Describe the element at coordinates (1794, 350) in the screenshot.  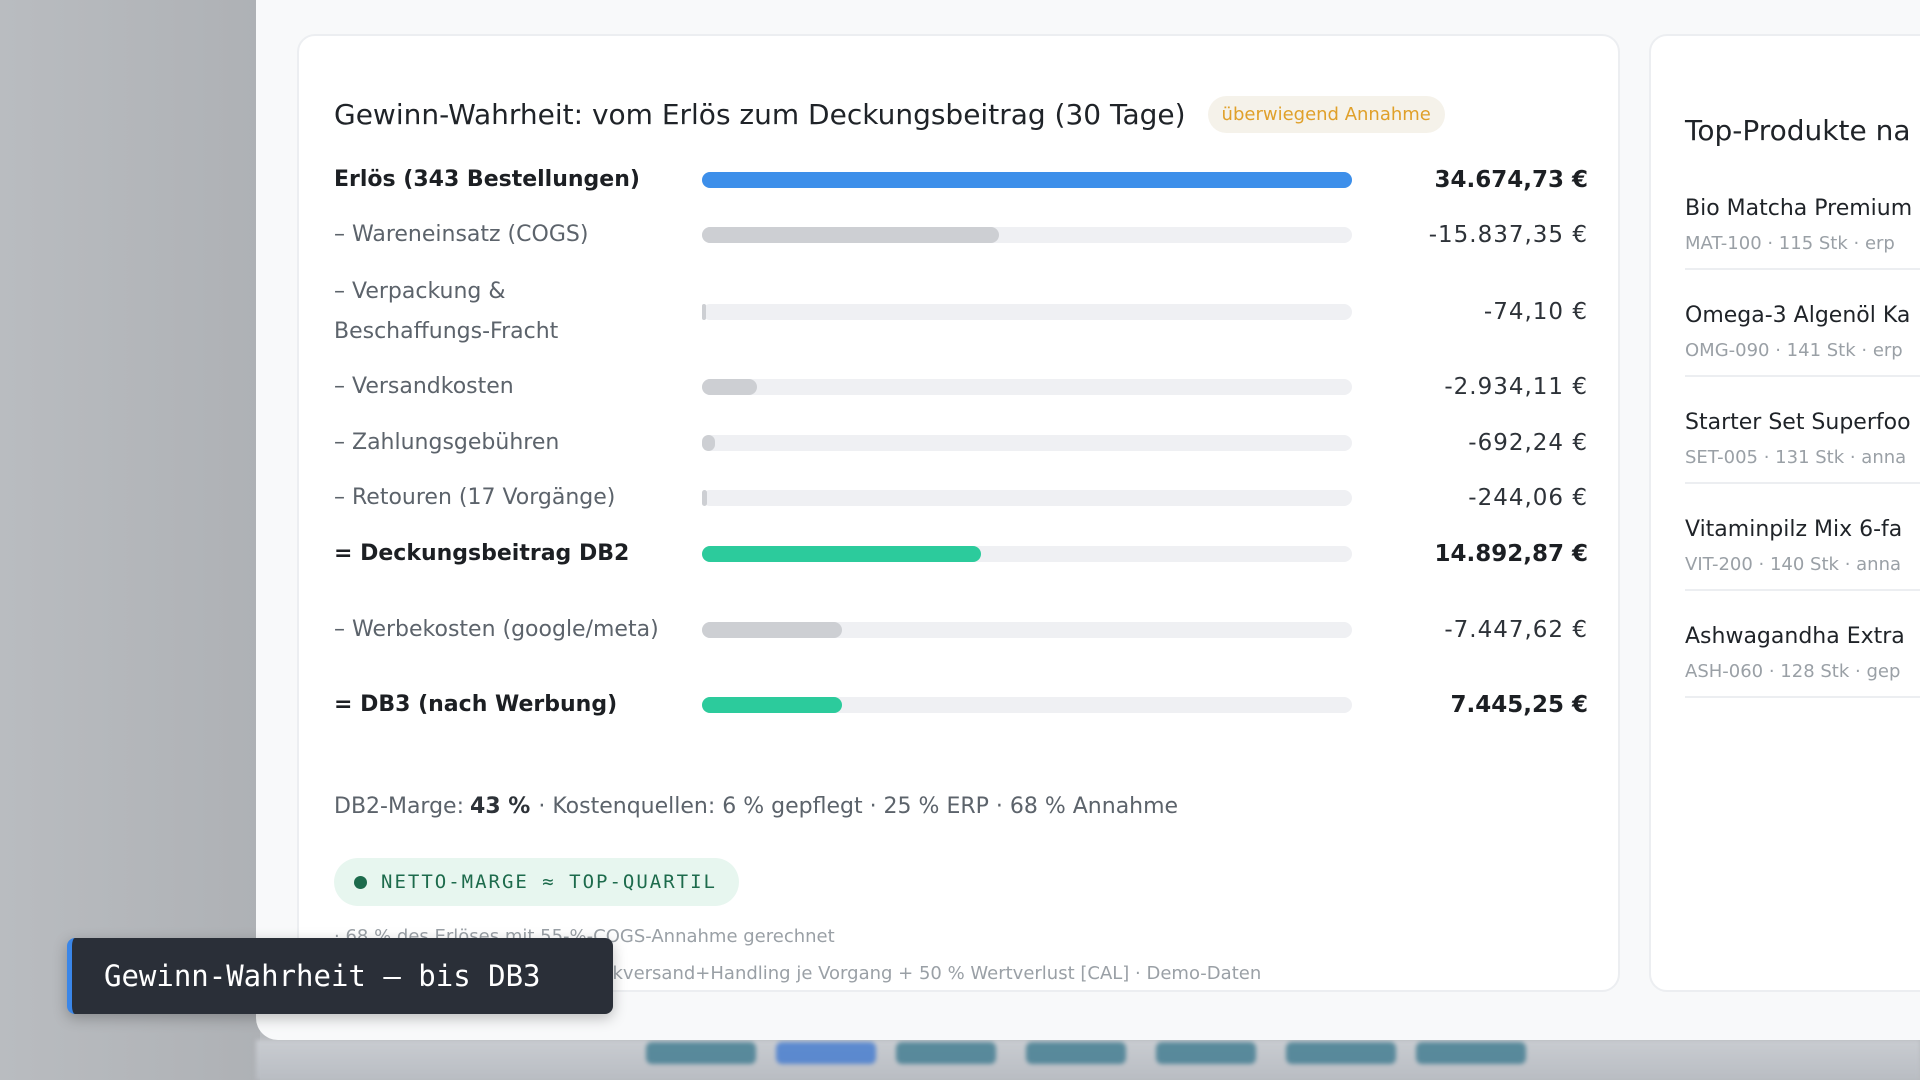
I see `product-meta: OMG-090 · 141 Stk · erp` at that location.